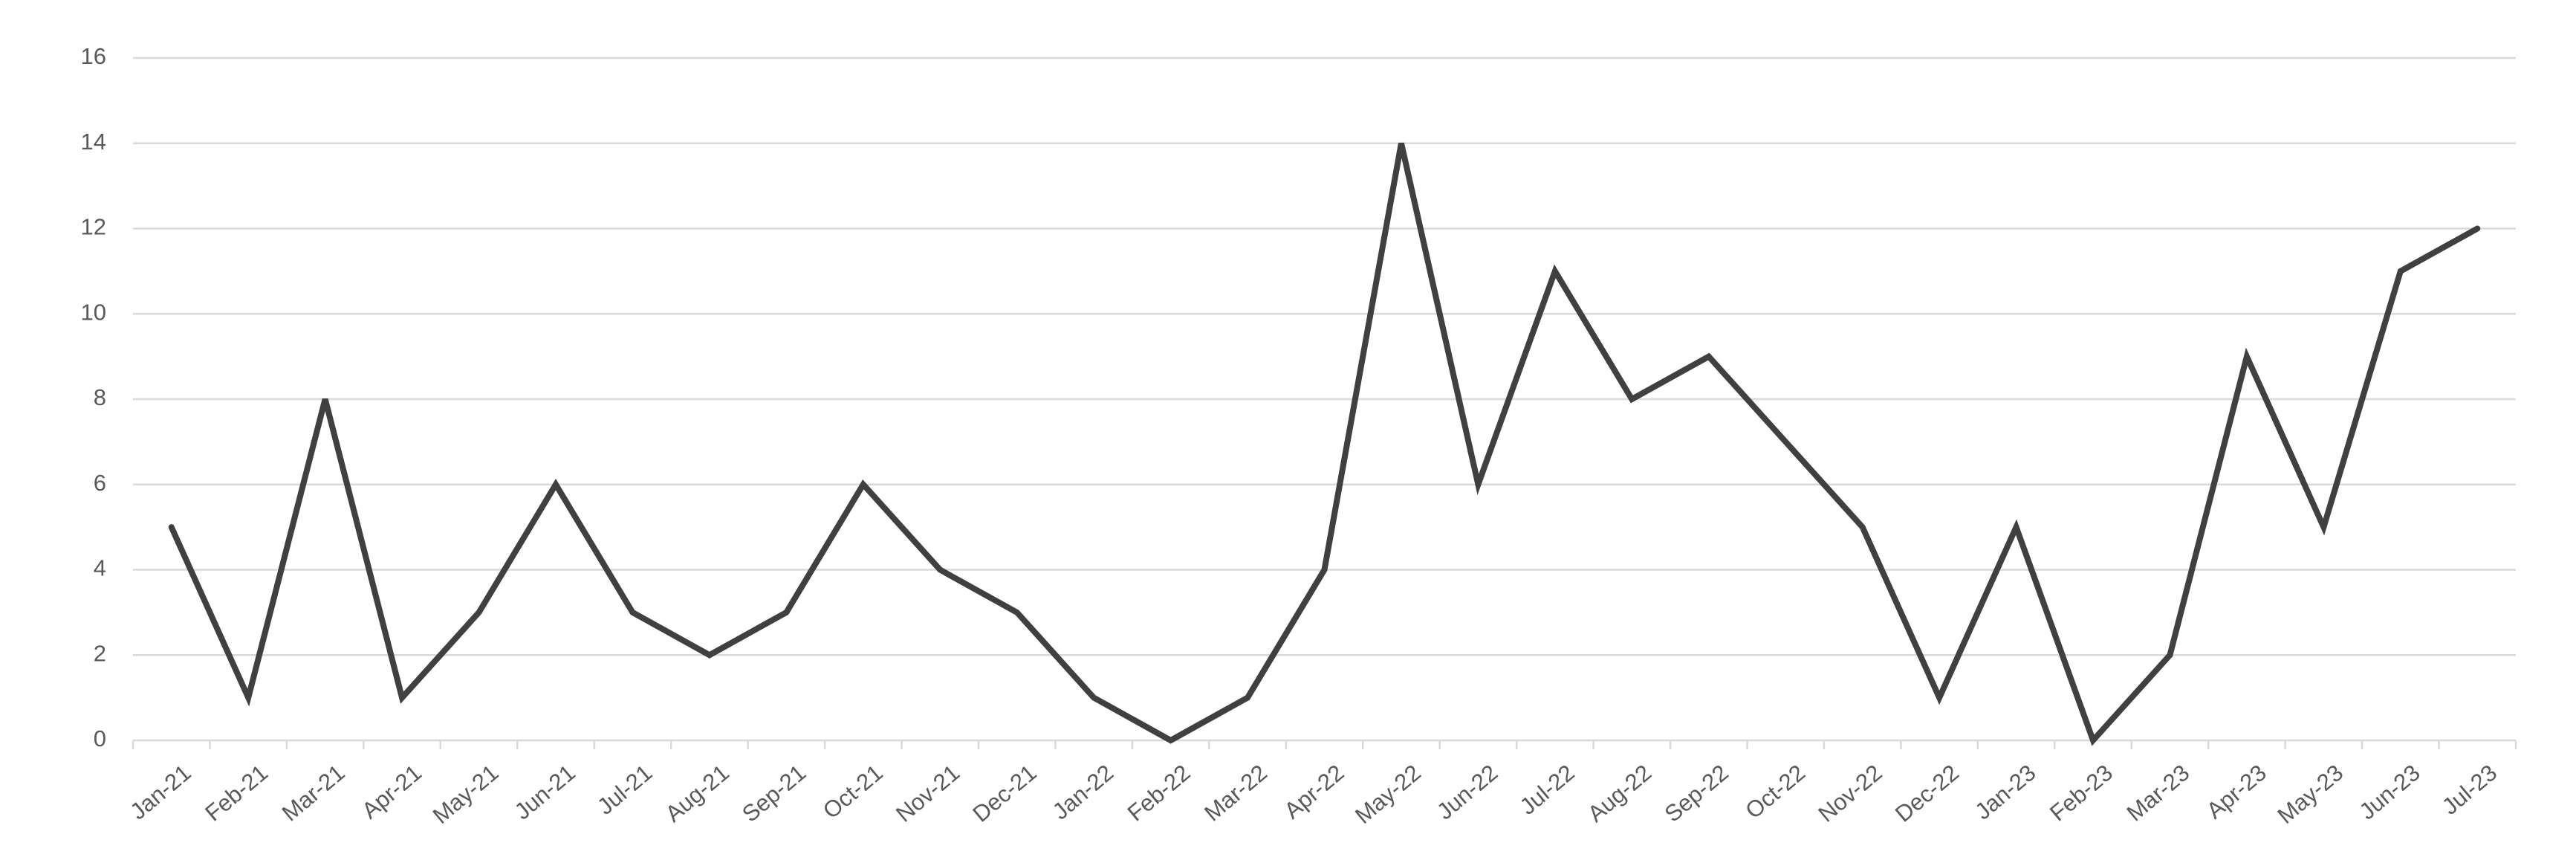 The image size is (2576, 863). I want to click on y-tick-label: 16, so click(93, 56).